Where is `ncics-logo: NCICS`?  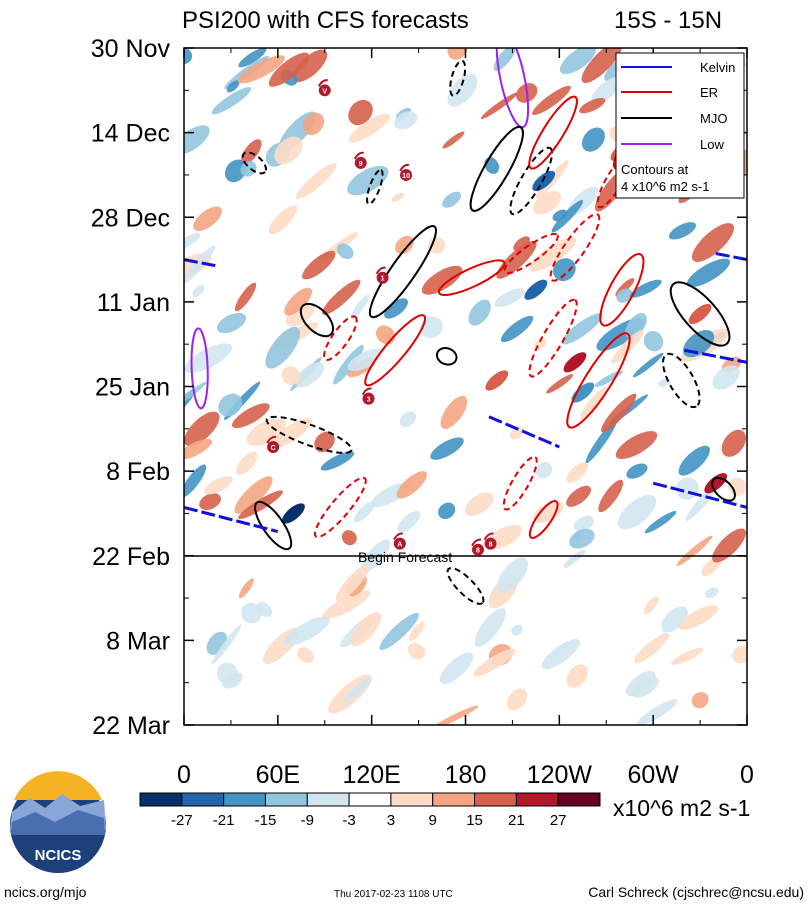
ncics-logo: NCICS is located at coordinates (58, 822).